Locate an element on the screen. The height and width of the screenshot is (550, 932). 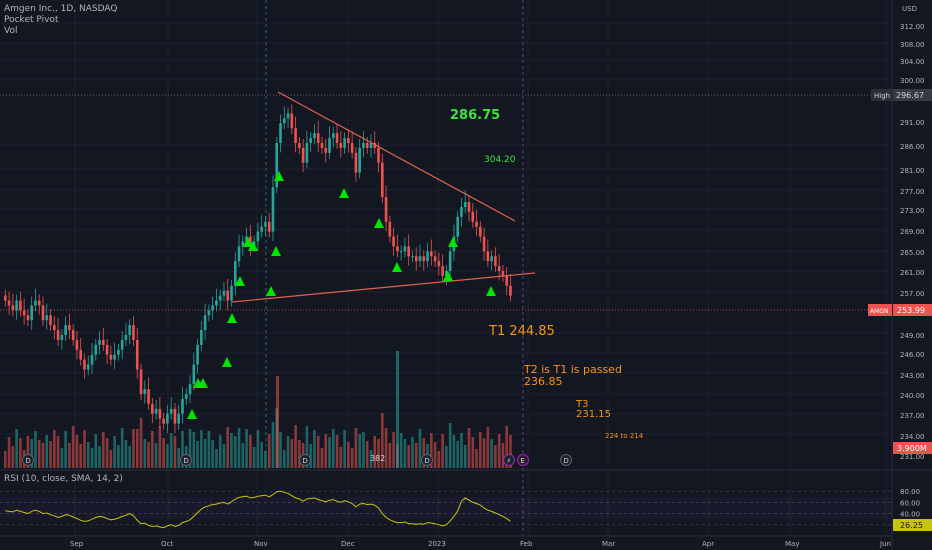
price-tick-label: 257.00 is located at coordinates (912, 294).